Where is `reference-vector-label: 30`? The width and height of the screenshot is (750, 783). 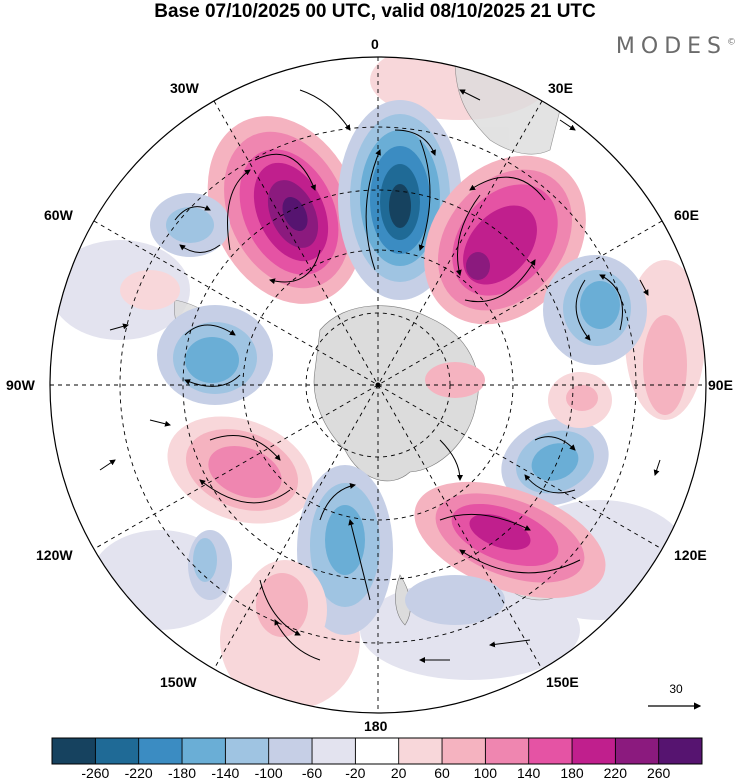
reference-vector-label: 30 is located at coordinates (676, 689).